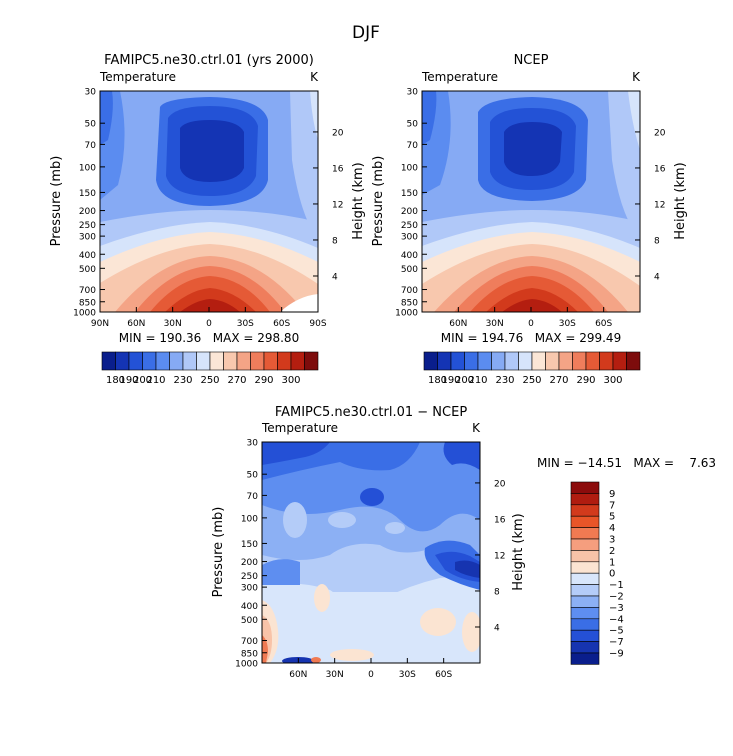 The width and height of the screenshot is (733, 756). What do you see at coordinates (209, 324) in the screenshot?
I see `x-tick-label: 0` at bounding box center [209, 324].